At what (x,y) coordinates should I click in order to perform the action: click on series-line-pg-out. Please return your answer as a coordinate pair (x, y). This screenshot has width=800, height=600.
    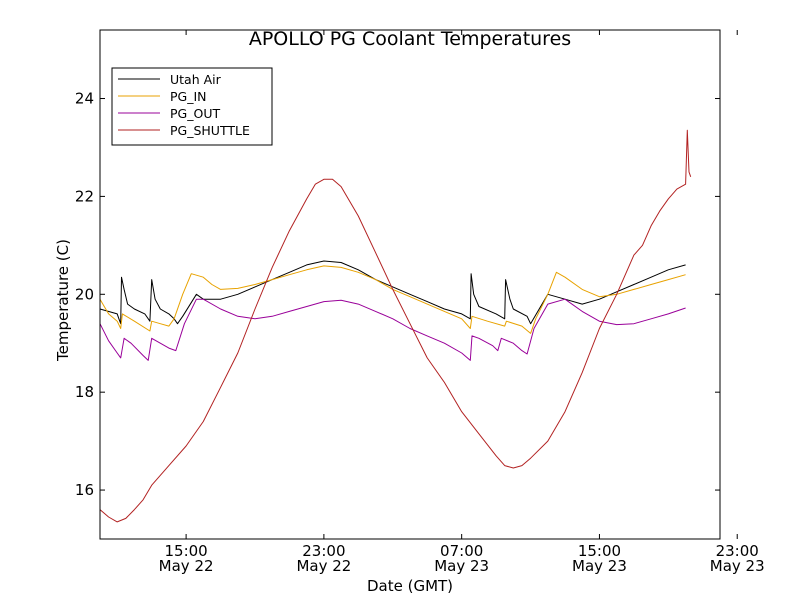
    Looking at the image, I should click on (392, 329).